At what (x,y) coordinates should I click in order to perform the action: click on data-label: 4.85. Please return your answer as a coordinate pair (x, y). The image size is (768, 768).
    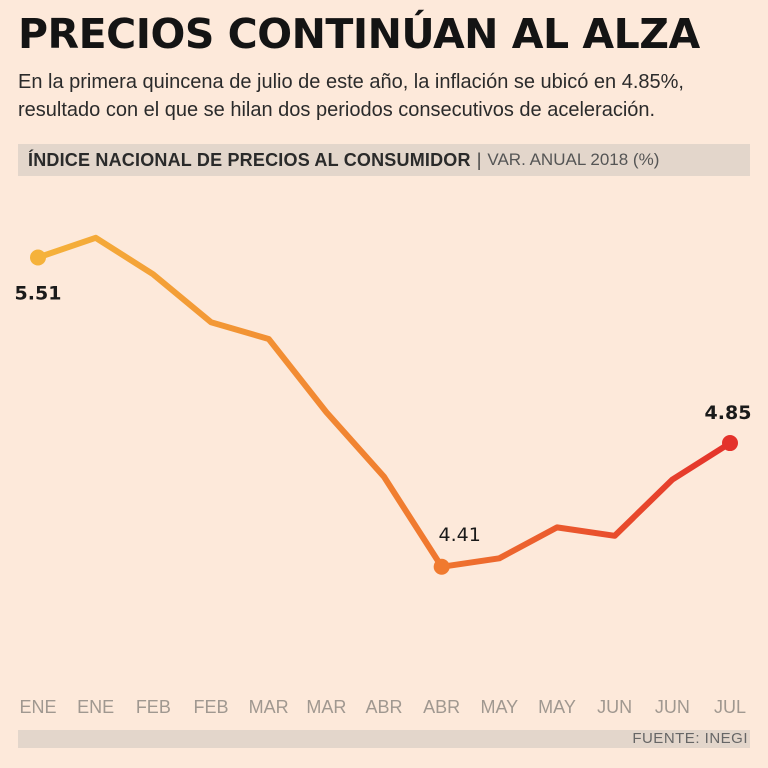
    Looking at the image, I should click on (728, 413).